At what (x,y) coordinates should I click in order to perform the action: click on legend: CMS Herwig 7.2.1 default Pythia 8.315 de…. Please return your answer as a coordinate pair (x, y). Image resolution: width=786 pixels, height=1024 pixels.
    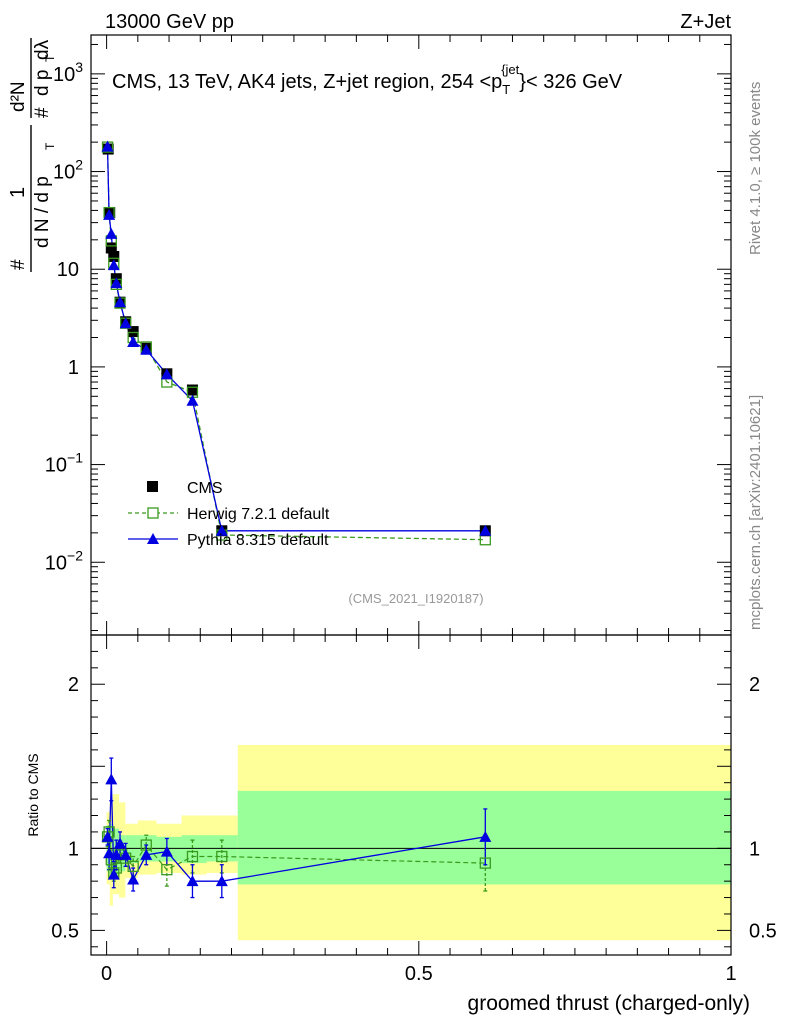
    Looking at the image, I should click on (229, 514).